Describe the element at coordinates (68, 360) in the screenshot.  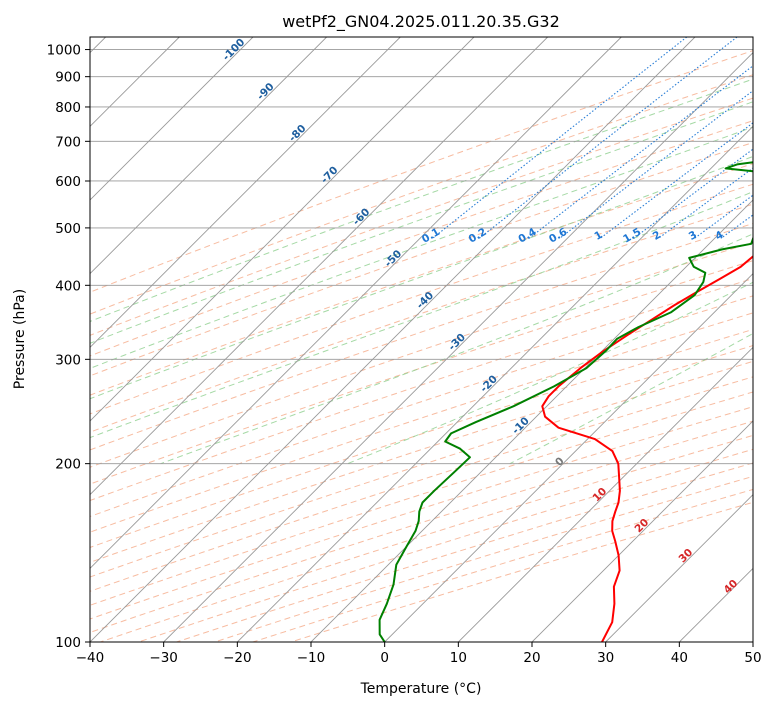
I see `y-tick-label: 300` at that location.